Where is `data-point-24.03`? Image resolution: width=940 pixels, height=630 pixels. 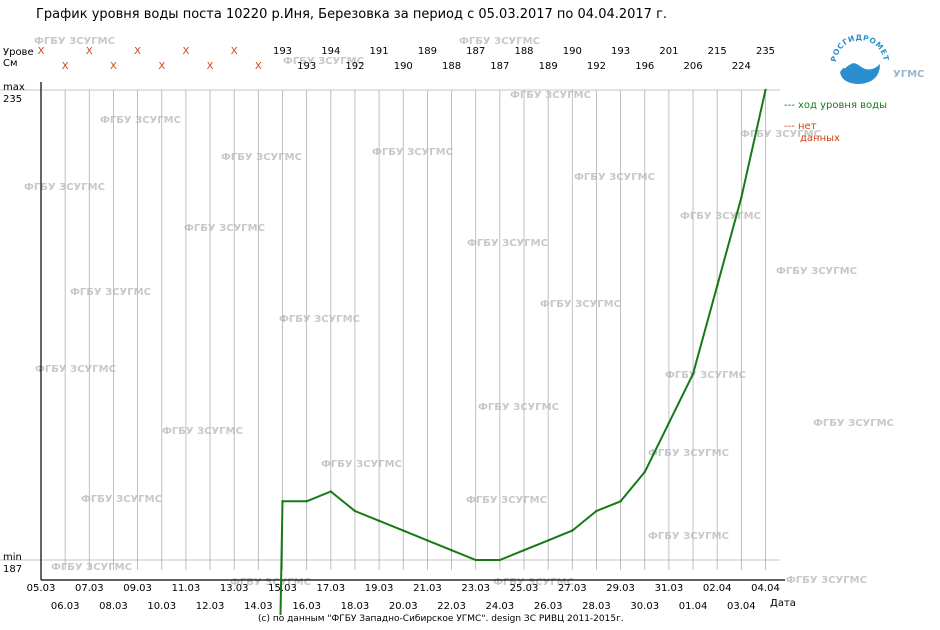 data-point-24.03 is located at coordinates (500, 560).